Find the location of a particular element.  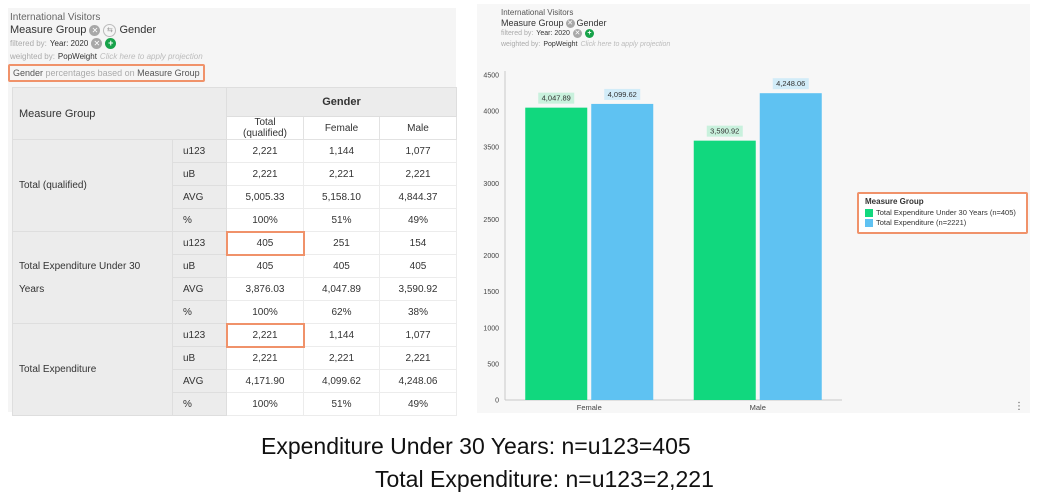

y-tick-label: 1500 is located at coordinates (491, 292).